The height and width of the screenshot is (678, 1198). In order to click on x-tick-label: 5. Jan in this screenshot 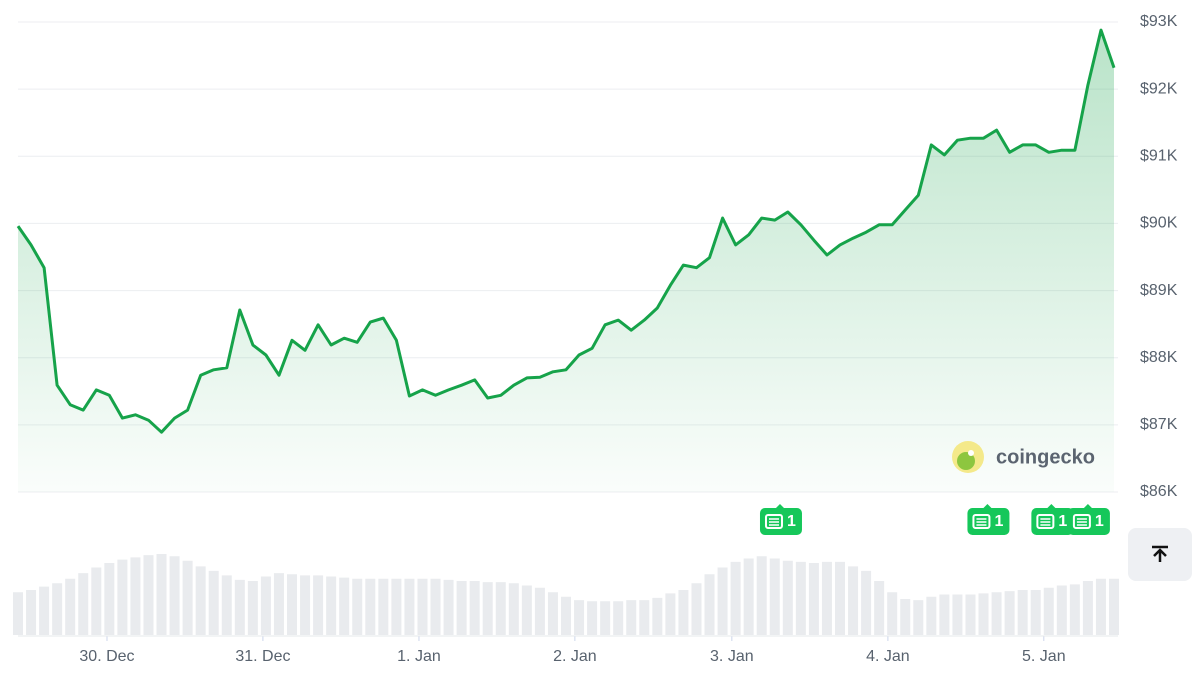, I will do `click(1044, 656)`.